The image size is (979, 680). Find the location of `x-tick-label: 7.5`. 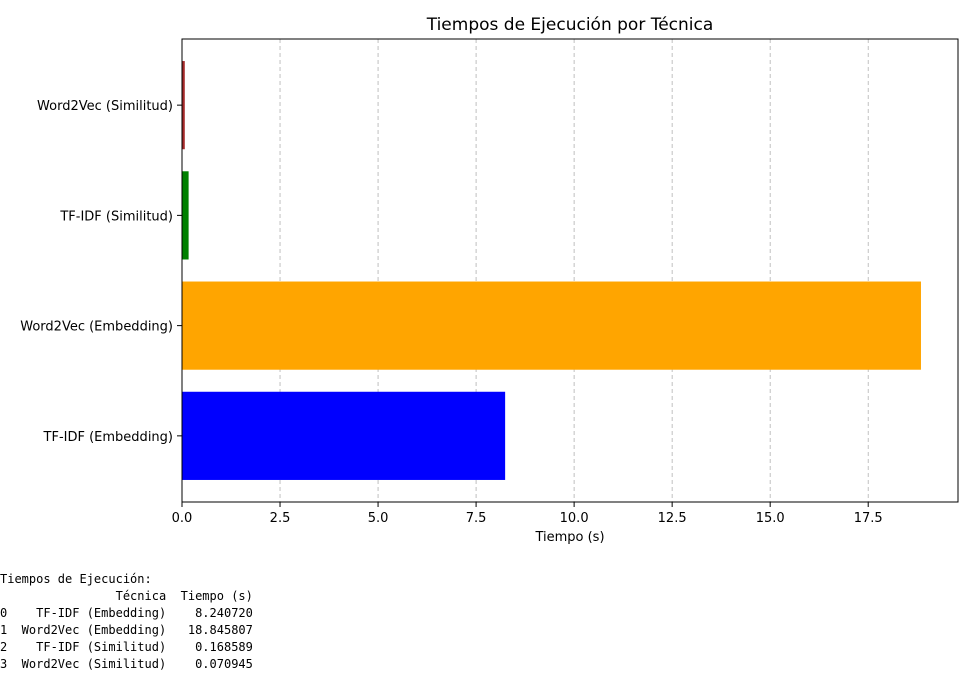

x-tick-label: 7.5 is located at coordinates (476, 518).